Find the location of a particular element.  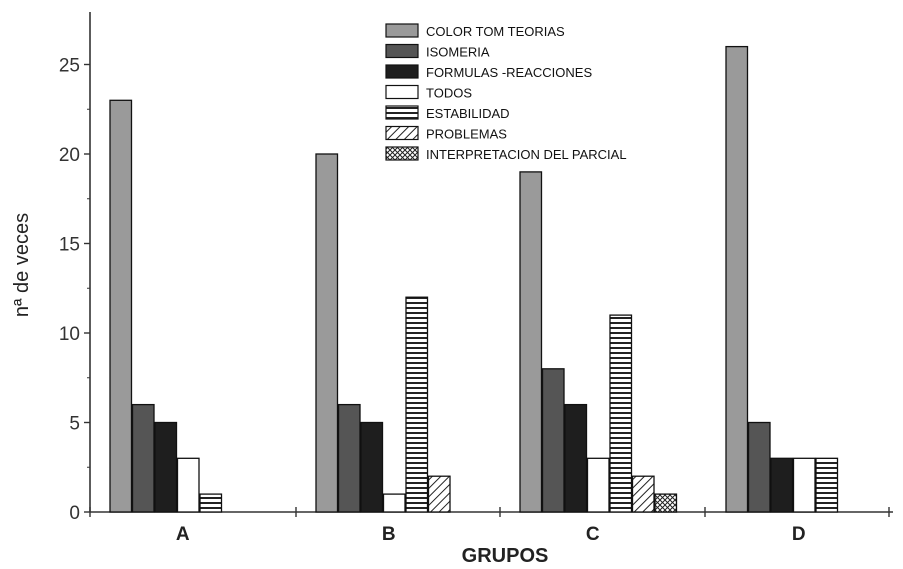

x-tick-label: A is located at coordinates (183, 534).